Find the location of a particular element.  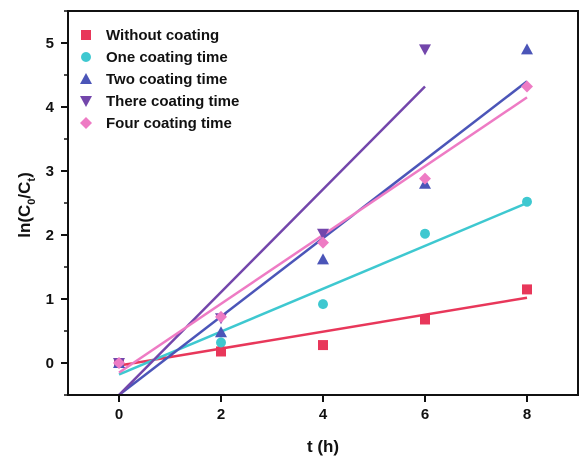

legend-label-series-3: Two coating time is located at coordinates (166, 79).